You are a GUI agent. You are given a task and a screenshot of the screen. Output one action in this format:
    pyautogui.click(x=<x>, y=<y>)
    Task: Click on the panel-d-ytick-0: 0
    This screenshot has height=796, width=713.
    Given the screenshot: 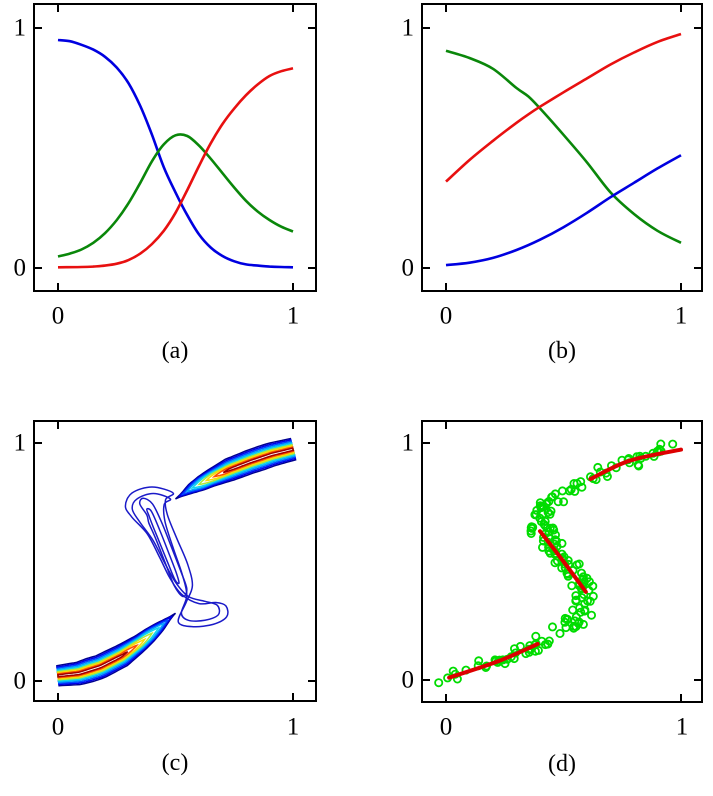 What is the action you would take?
    pyautogui.click(x=408, y=680)
    